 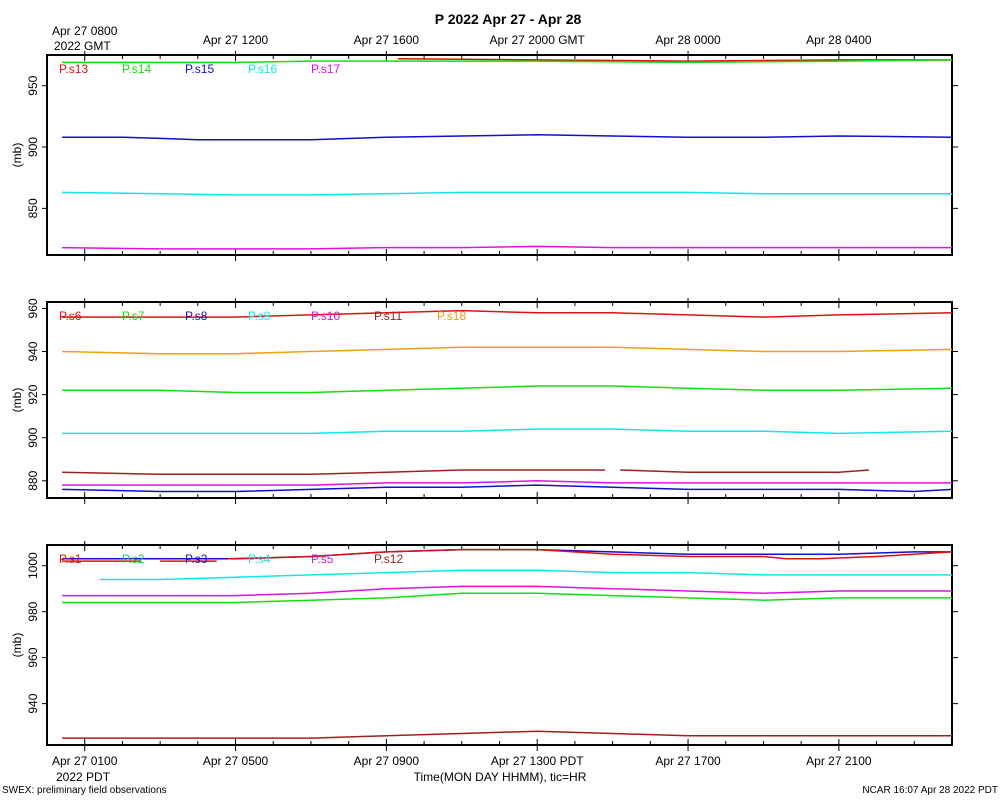 I want to click on bottom-axis-tick-label: Apr 27 0100, so click(x=85, y=761).